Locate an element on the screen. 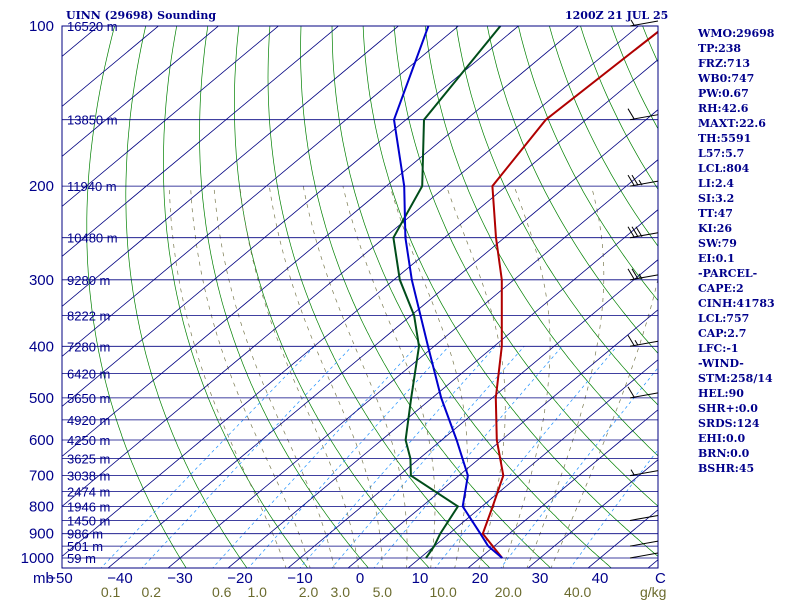 The height and width of the screenshot is (600, 800). index-line: LFC:-1 is located at coordinates (718, 348).